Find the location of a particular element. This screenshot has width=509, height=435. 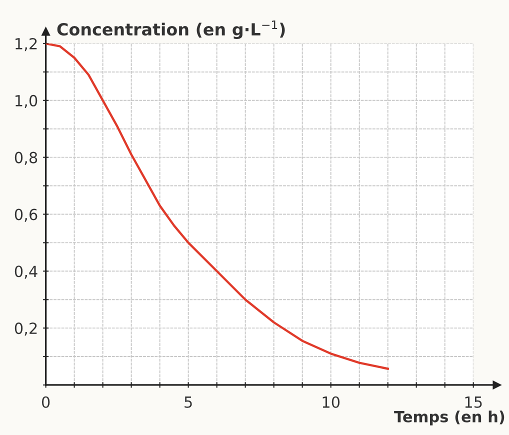

y-tick-label: 1,2 is located at coordinates (26, 45).